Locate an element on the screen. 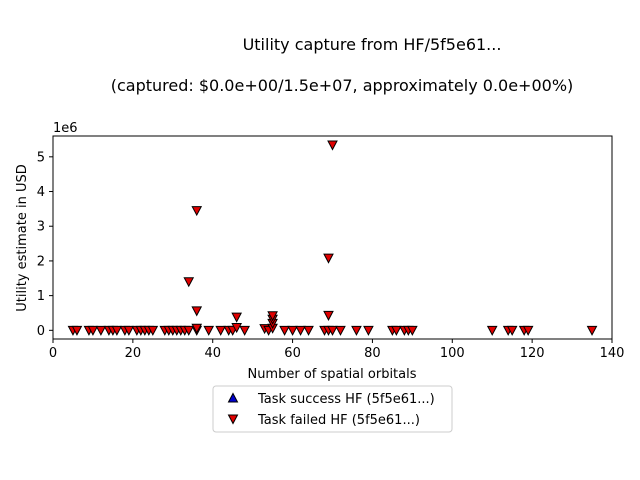  y-offset-label: 1e6 is located at coordinates (65, 128).